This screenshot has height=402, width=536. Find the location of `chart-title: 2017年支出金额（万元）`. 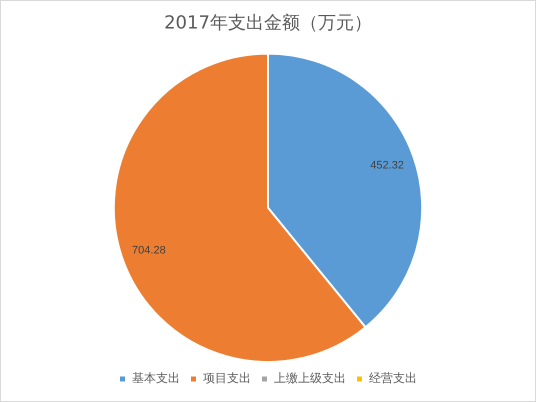

chart-title: 2017年支出金额（万元） is located at coordinates (268, 23).